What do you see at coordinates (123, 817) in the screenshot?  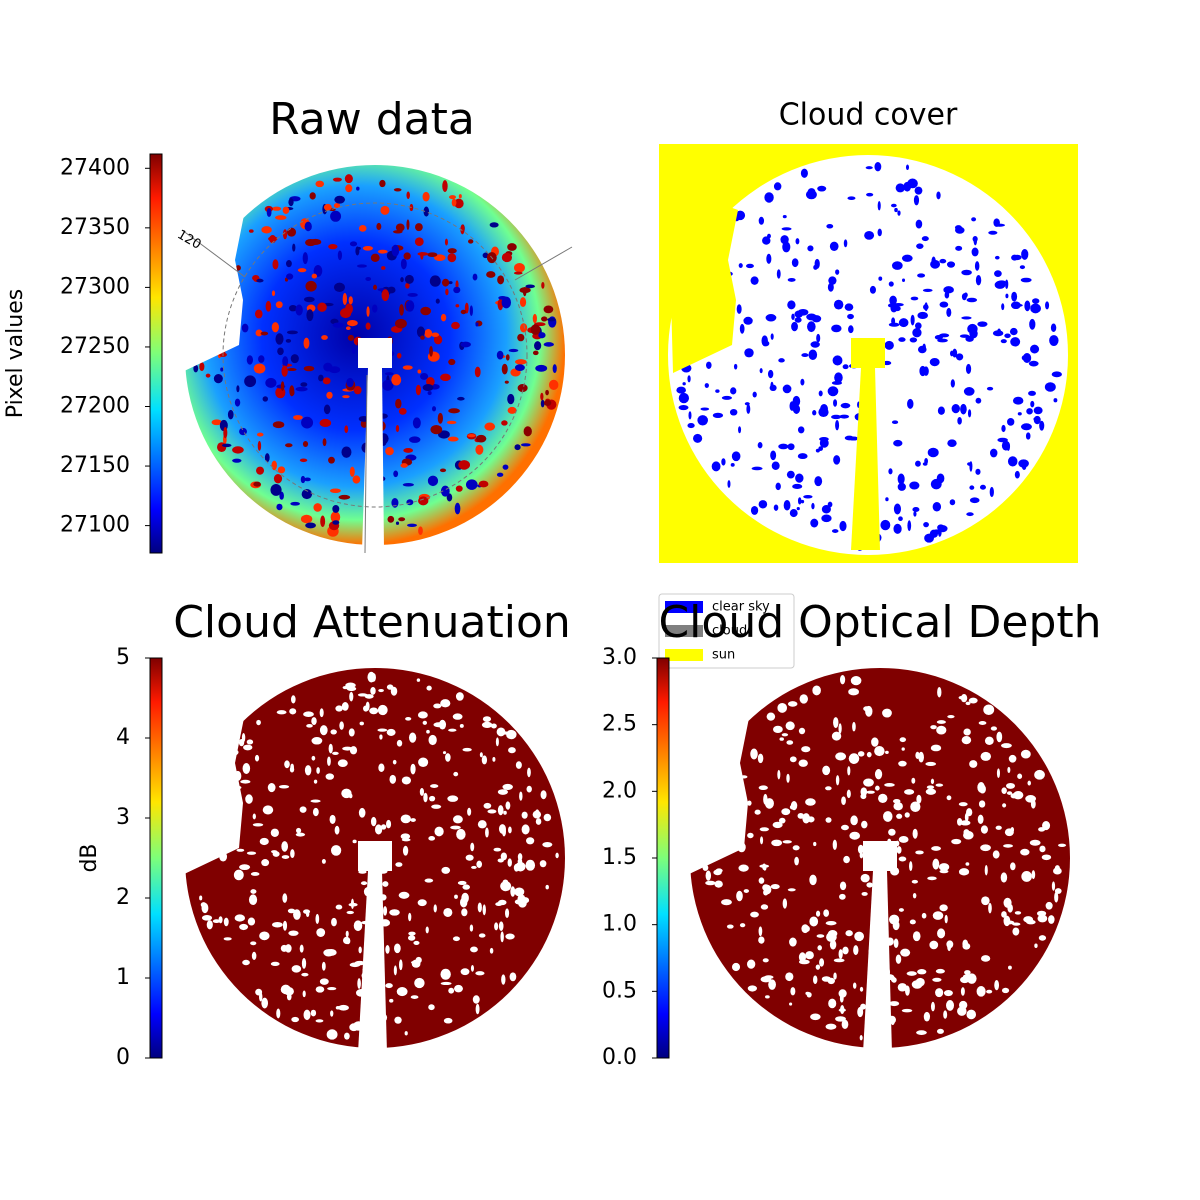 I see `colorbar-tick-label: 3` at bounding box center [123, 817].